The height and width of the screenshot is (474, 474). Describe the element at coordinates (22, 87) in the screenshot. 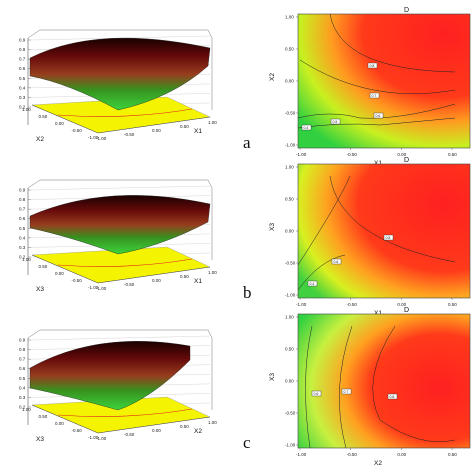

I see `z-tick-label: 0.4` at that location.